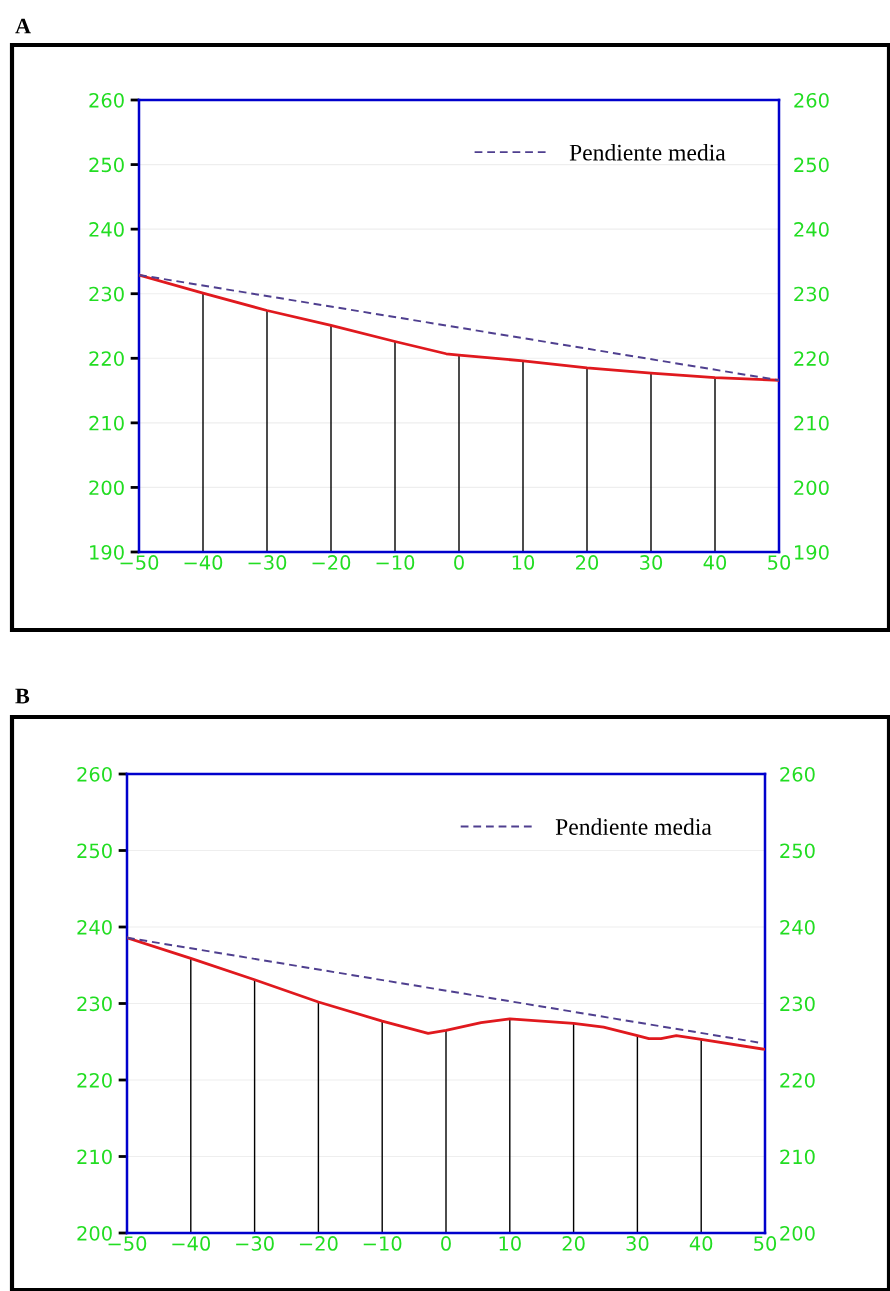 This screenshot has height=1291, width=890. What do you see at coordinates (23, 26) in the screenshot?
I see `chart-title: A` at bounding box center [23, 26].